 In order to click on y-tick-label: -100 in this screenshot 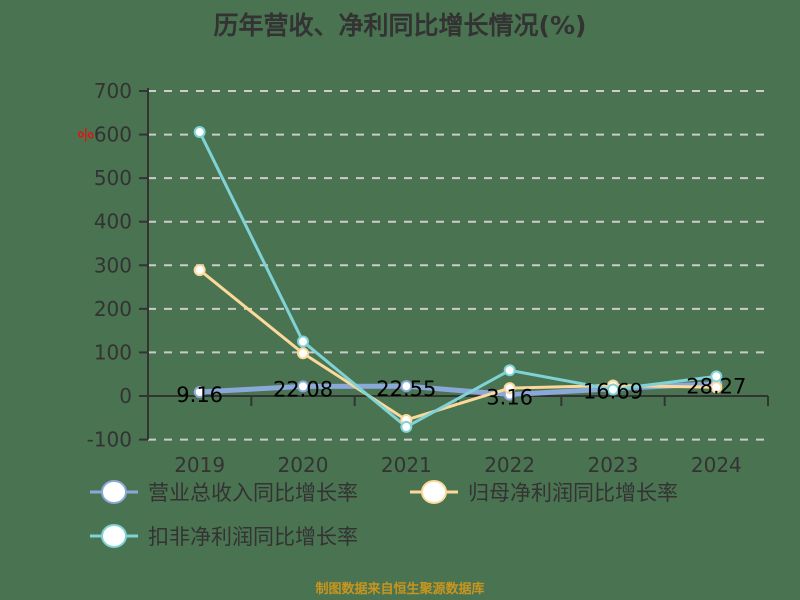, I will do `click(109, 440)`.